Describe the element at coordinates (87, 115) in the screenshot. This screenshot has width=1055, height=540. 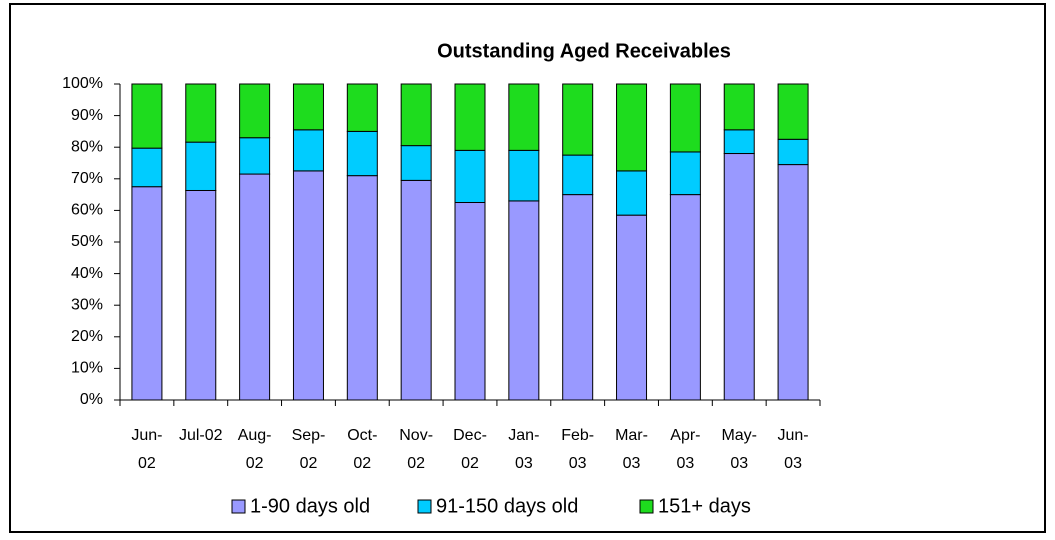
I see `y-tick-label: 90%` at that location.